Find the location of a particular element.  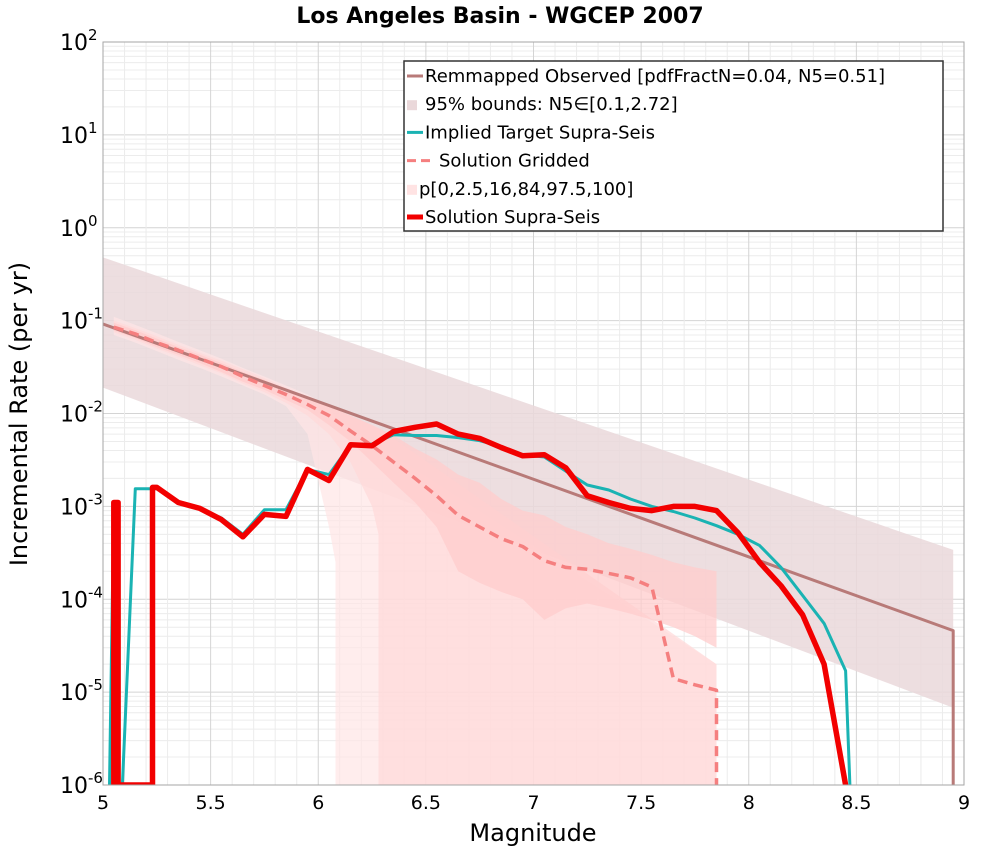

x-tick-label: 8 is located at coordinates (749, 803).